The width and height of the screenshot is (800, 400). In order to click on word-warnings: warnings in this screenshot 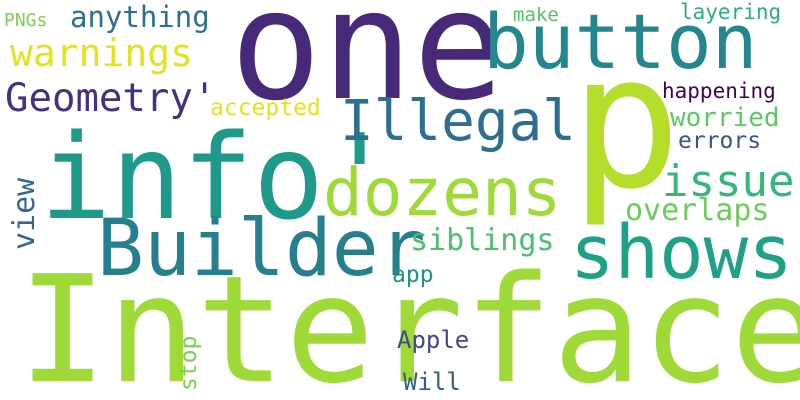, I will do `click(102, 53)`.